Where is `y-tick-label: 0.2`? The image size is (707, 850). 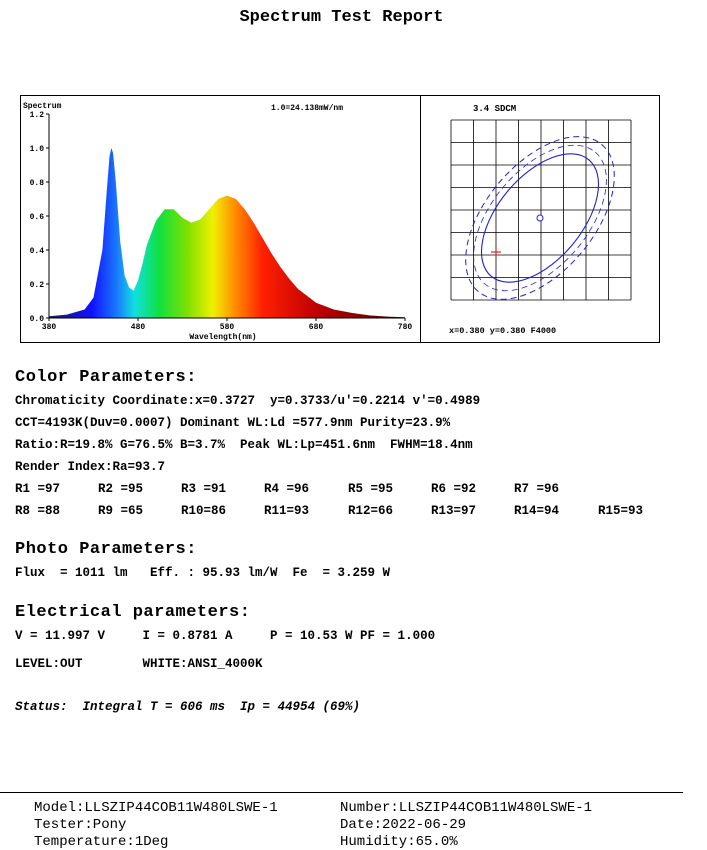 y-tick-label: 0.2 is located at coordinates (37, 285).